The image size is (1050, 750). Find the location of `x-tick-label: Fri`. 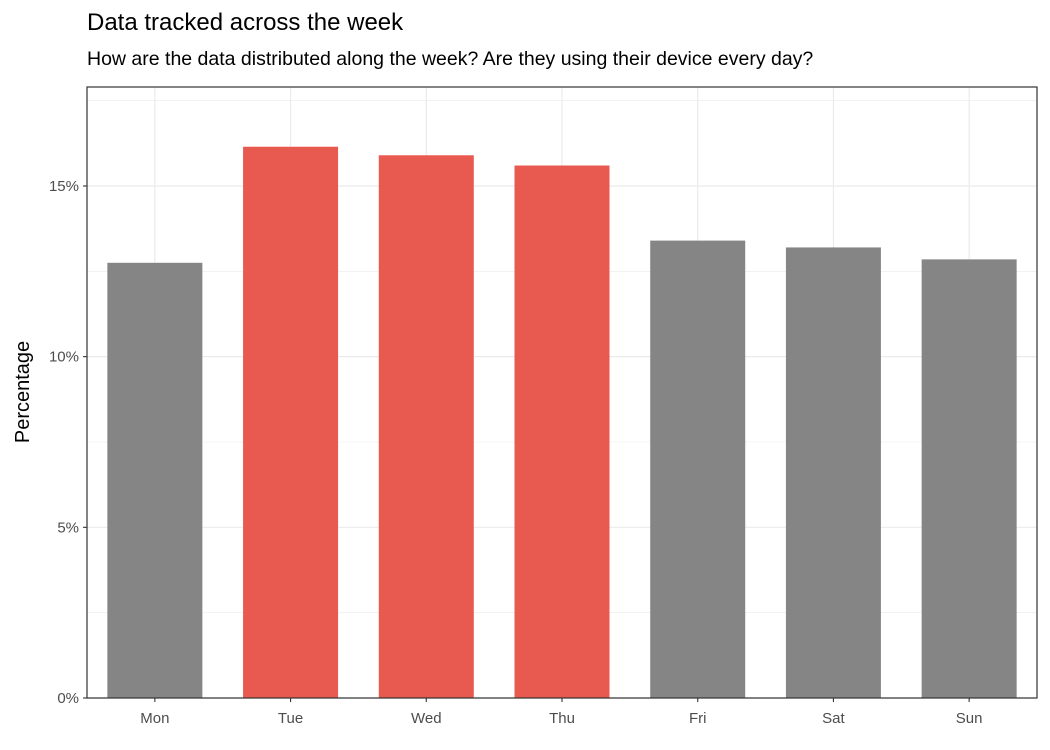

x-tick-label: Fri is located at coordinates (698, 718).